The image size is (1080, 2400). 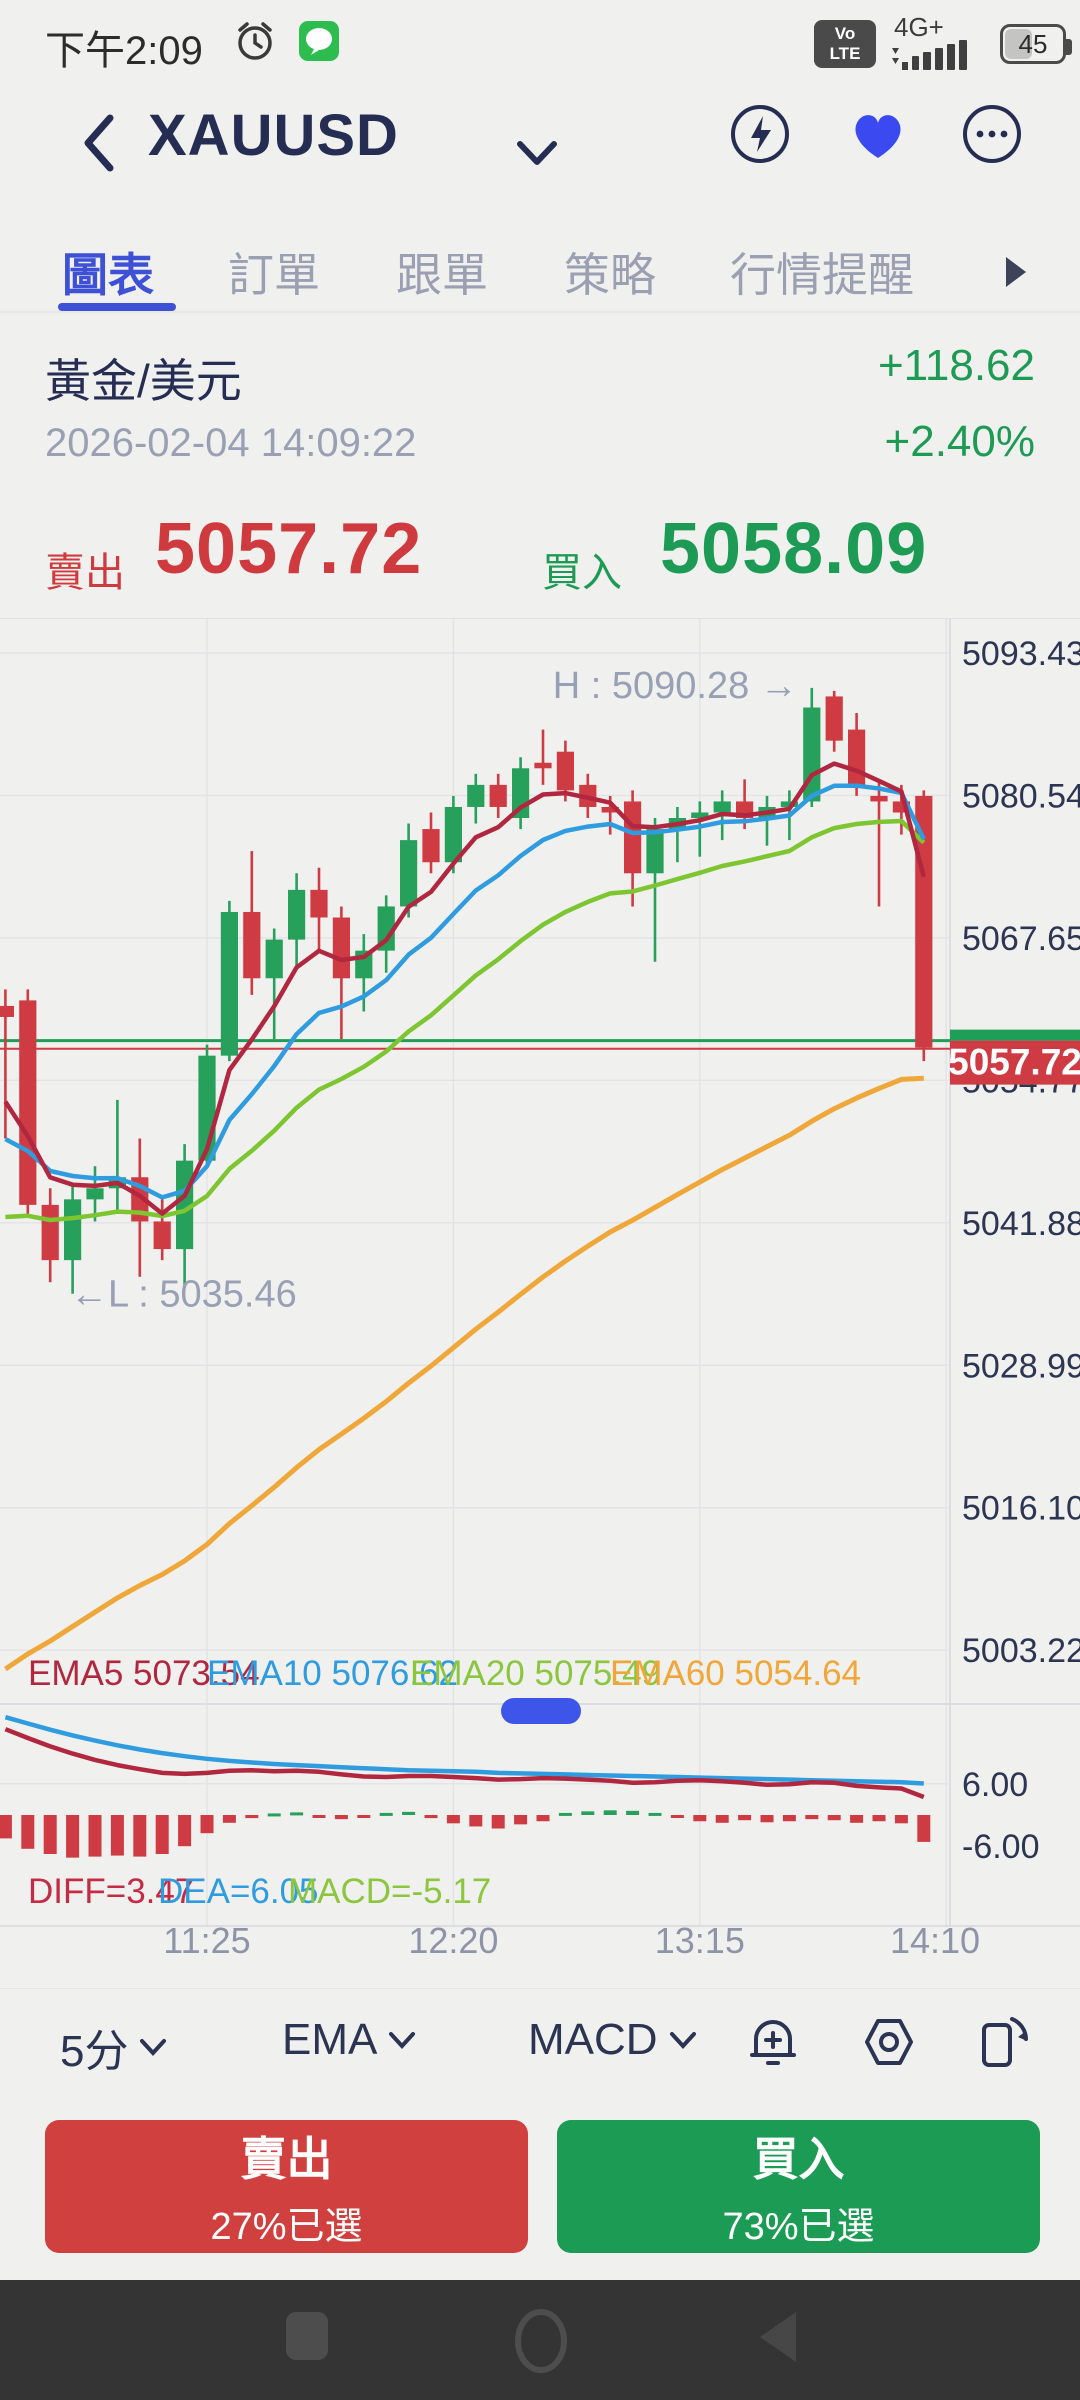 I want to click on back-icon, so click(x=98, y=143).